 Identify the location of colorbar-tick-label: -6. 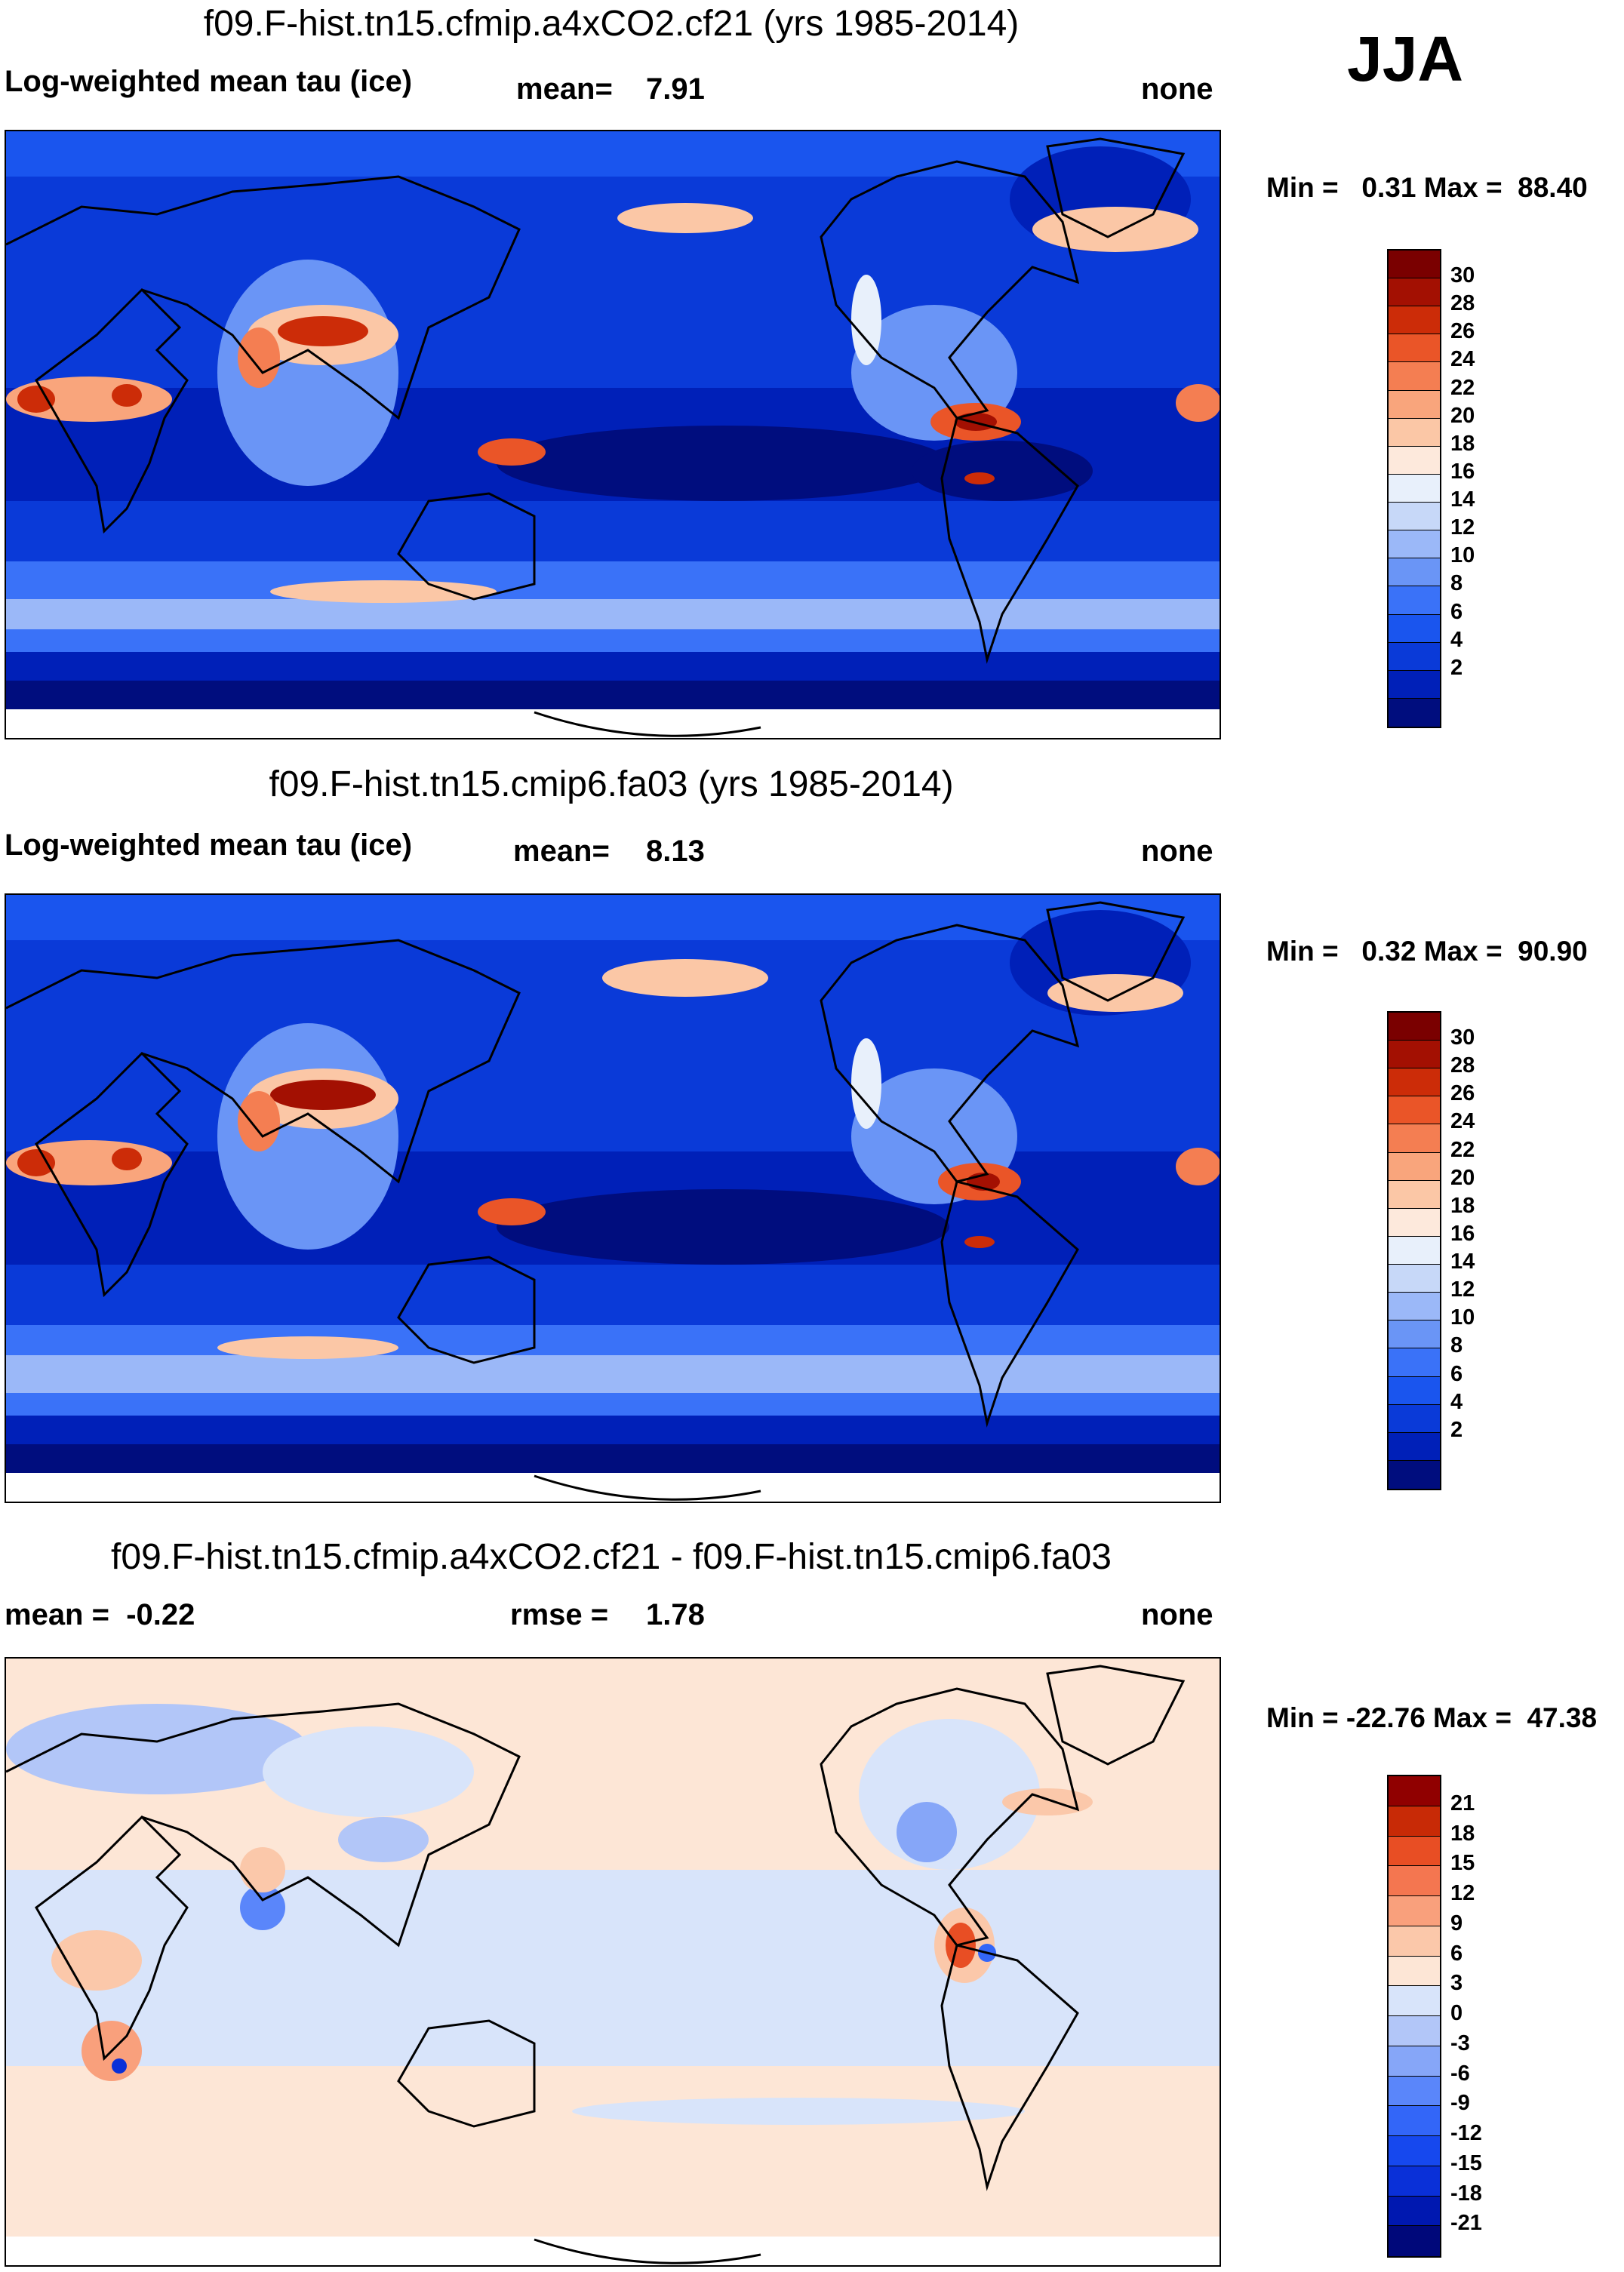
(1460, 2073).